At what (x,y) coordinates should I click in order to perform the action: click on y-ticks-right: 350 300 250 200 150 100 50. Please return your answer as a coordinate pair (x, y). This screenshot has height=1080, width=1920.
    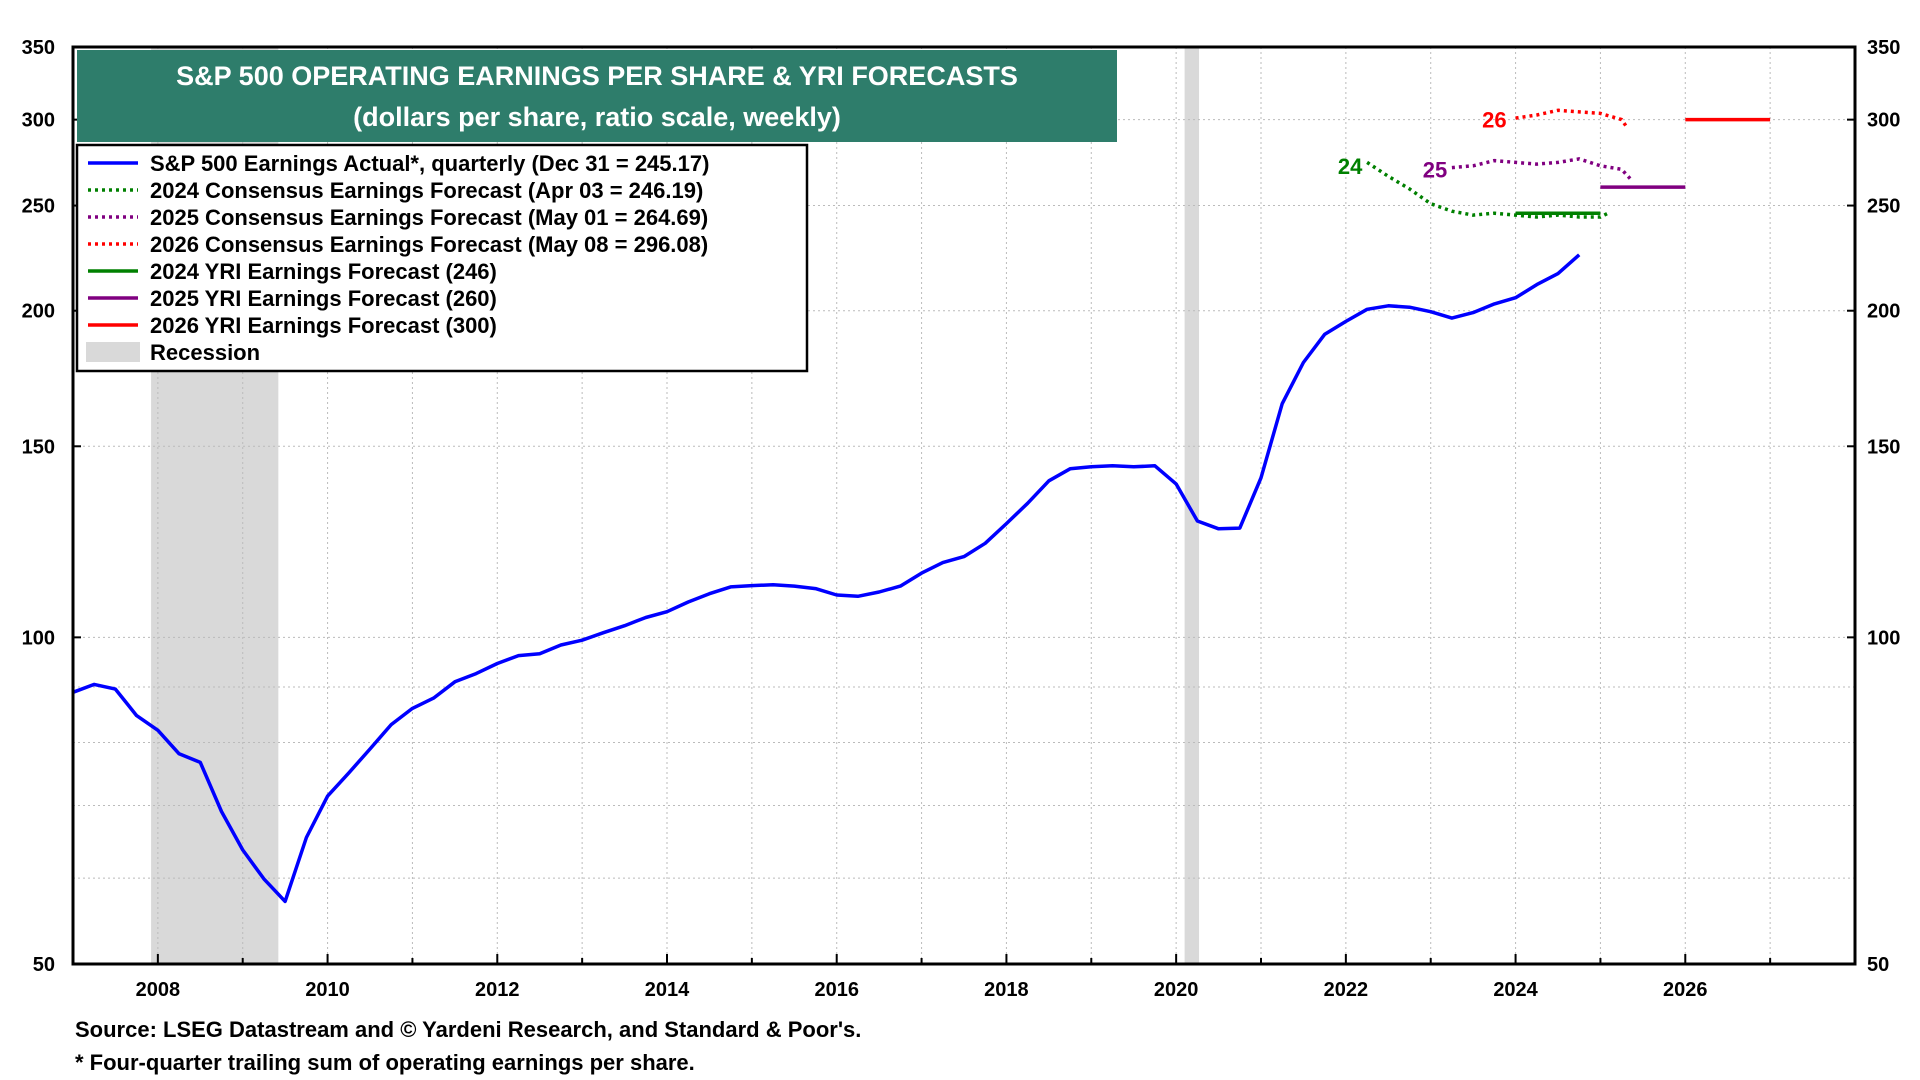
    Looking at the image, I should click on (1873, 506).